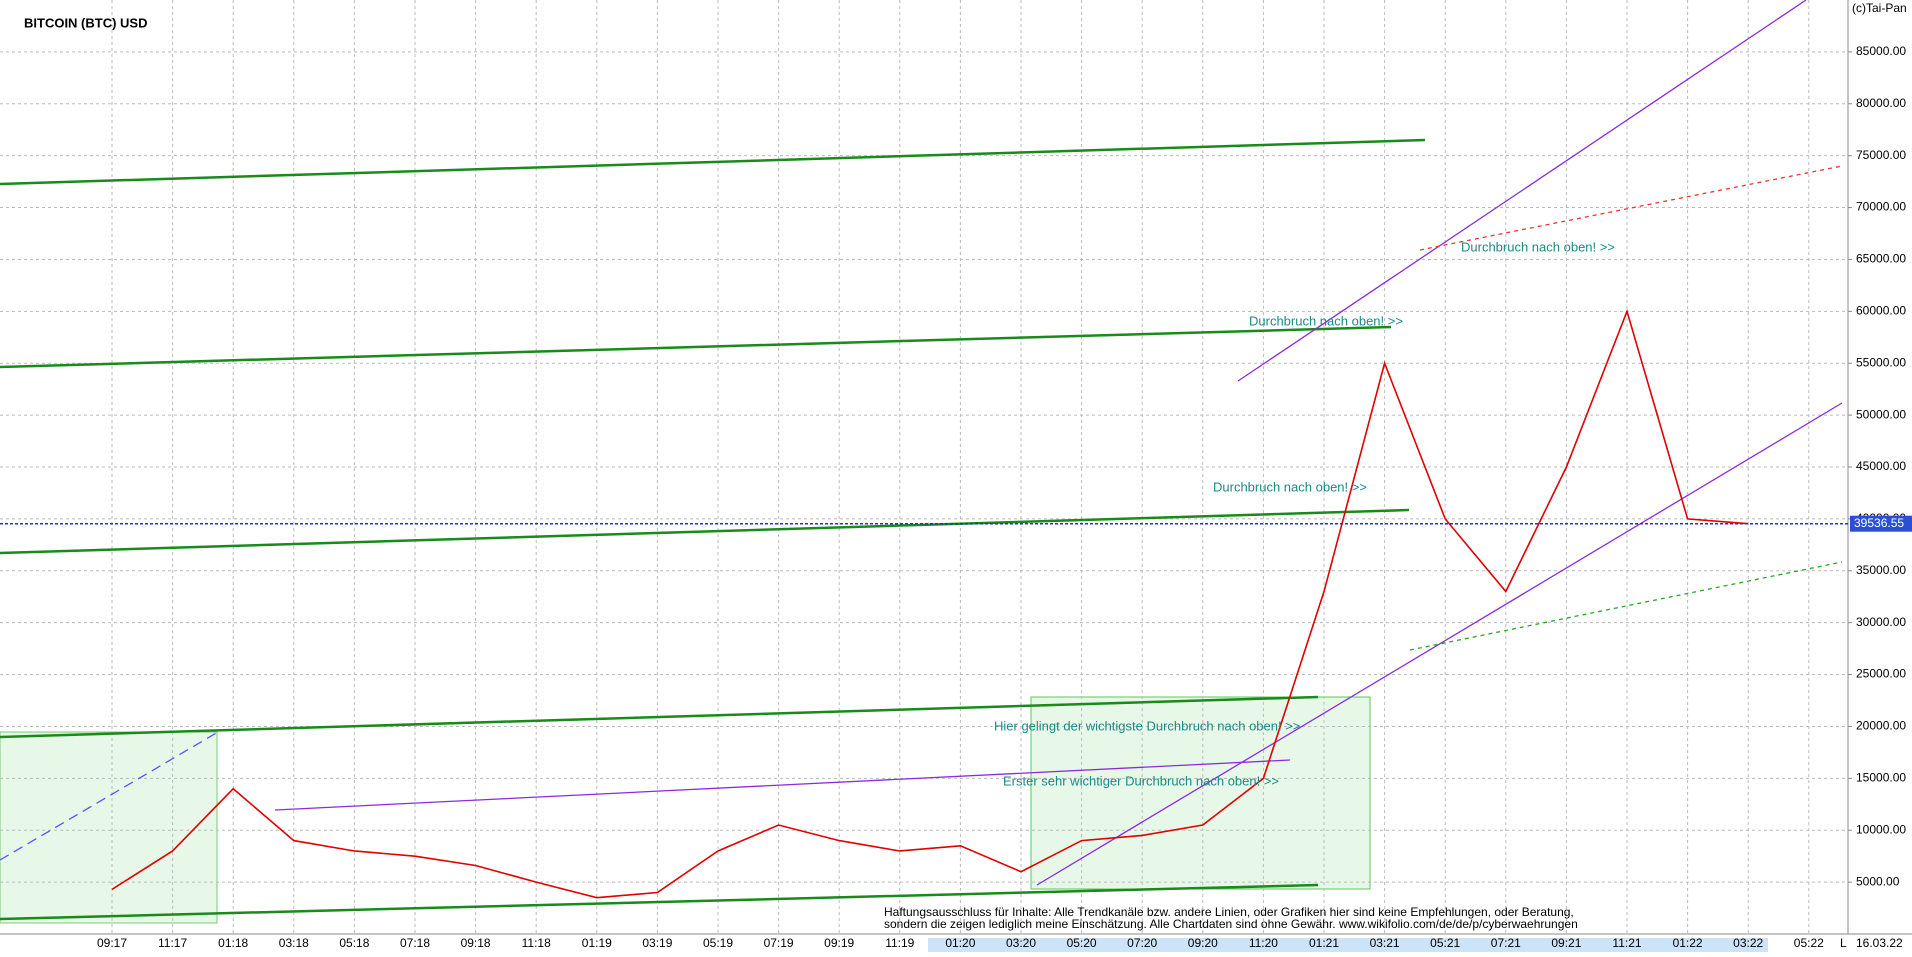 Image resolution: width=1912 pixels, height=957 pixels. Describe the element at coordinates (1748, 943) in the screenshot. I see `x-tick-label: 03:22` at that location.